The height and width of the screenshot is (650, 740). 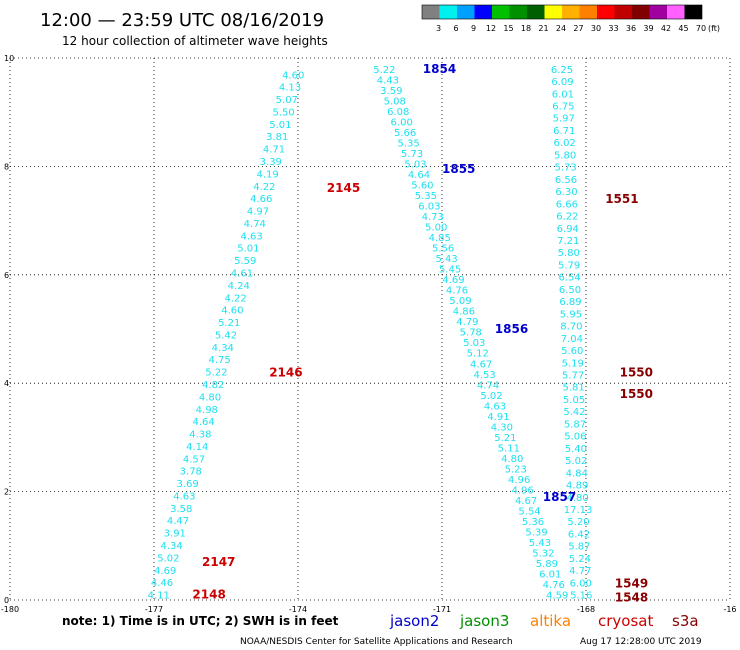 What do you see at coordinates (571, 314) in the screenshot?
I see `wave-height-label: 5.95` at bounding box center [571, 314].